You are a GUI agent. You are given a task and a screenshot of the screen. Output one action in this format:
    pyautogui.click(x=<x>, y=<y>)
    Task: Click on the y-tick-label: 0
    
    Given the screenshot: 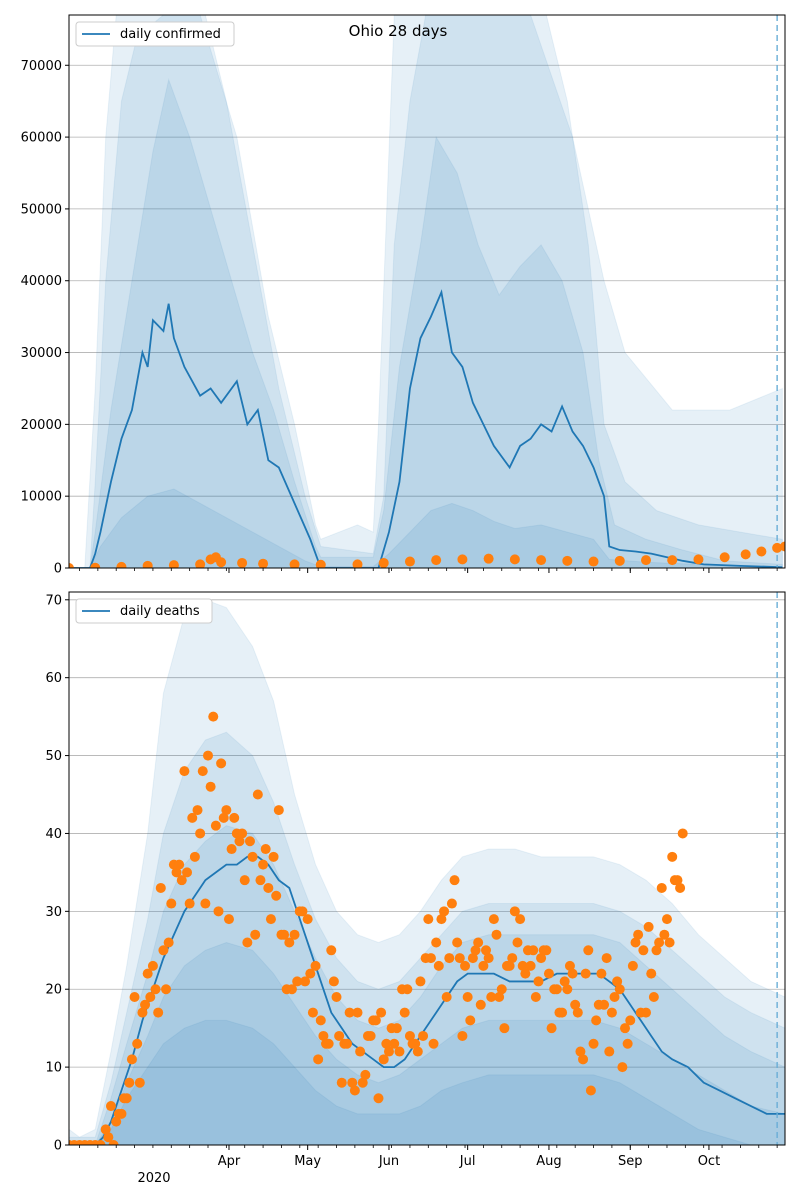 What is the action you would take?
    pyautogui.click(x=58, y=1146)
    